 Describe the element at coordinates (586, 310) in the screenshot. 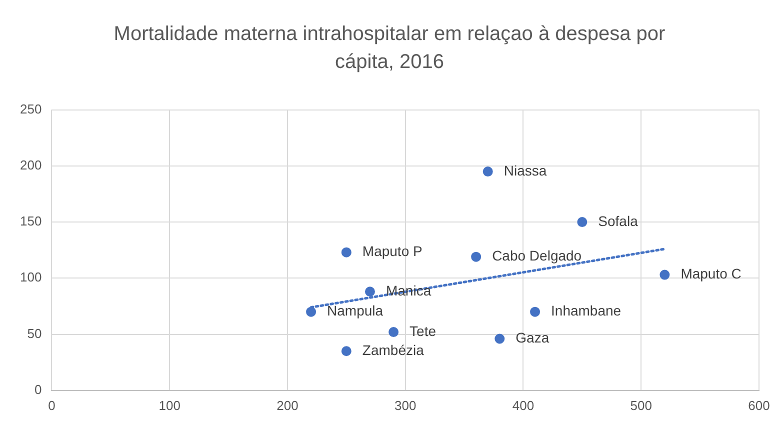

I see `annotation: Inhambane` at that location.